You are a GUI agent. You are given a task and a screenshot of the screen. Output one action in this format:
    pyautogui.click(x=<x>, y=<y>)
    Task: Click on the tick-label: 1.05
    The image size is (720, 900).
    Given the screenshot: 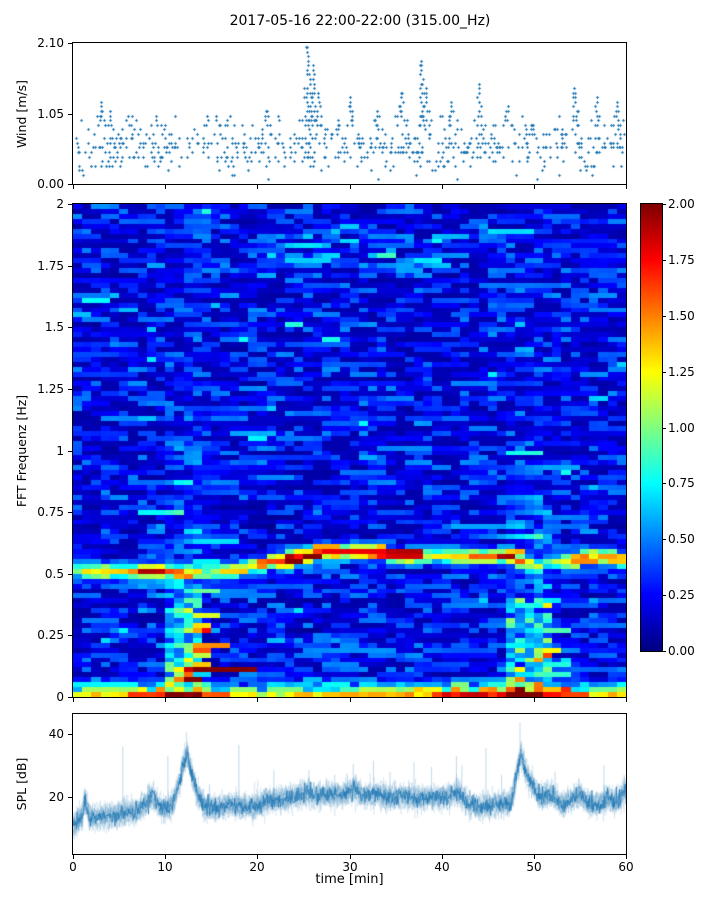 What is the action you would take?
    pyautogui.click(x=50, y=114)
    